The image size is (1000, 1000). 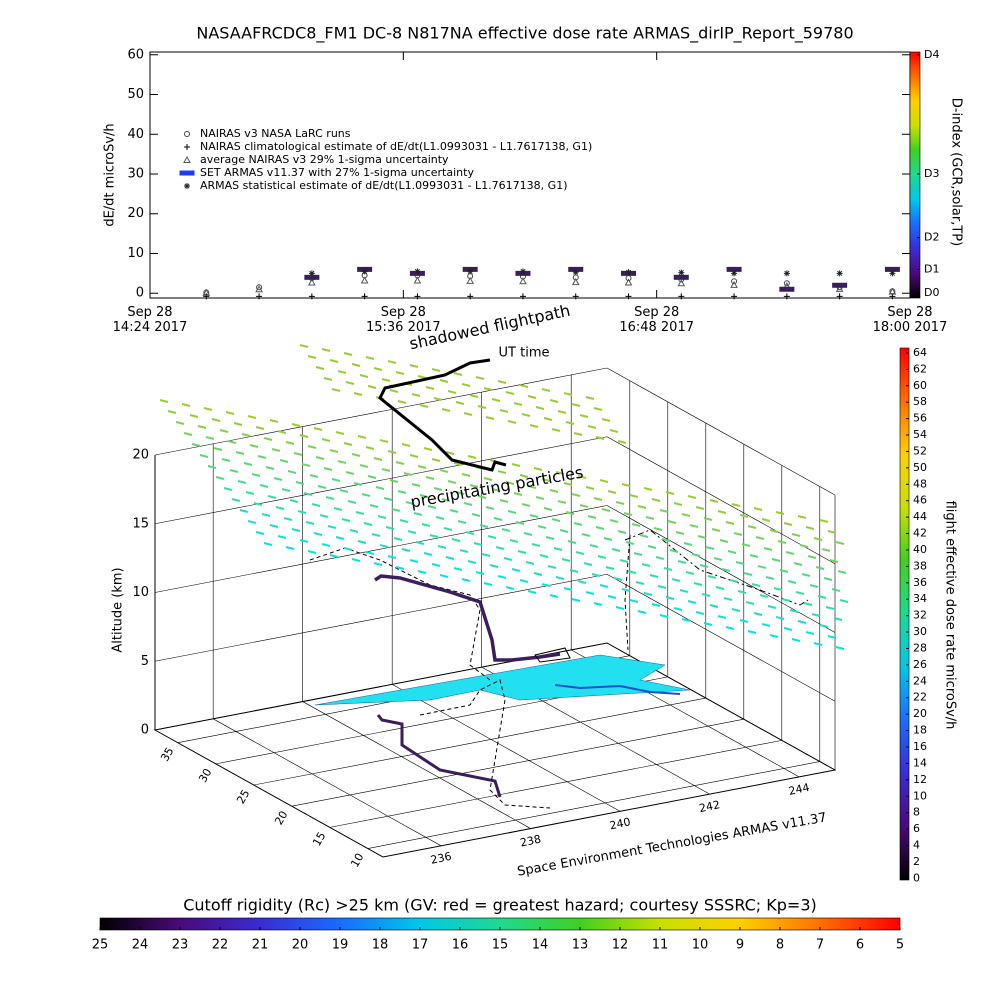 I want to click on x-tick-label: 238, so click(x=530, y=841).